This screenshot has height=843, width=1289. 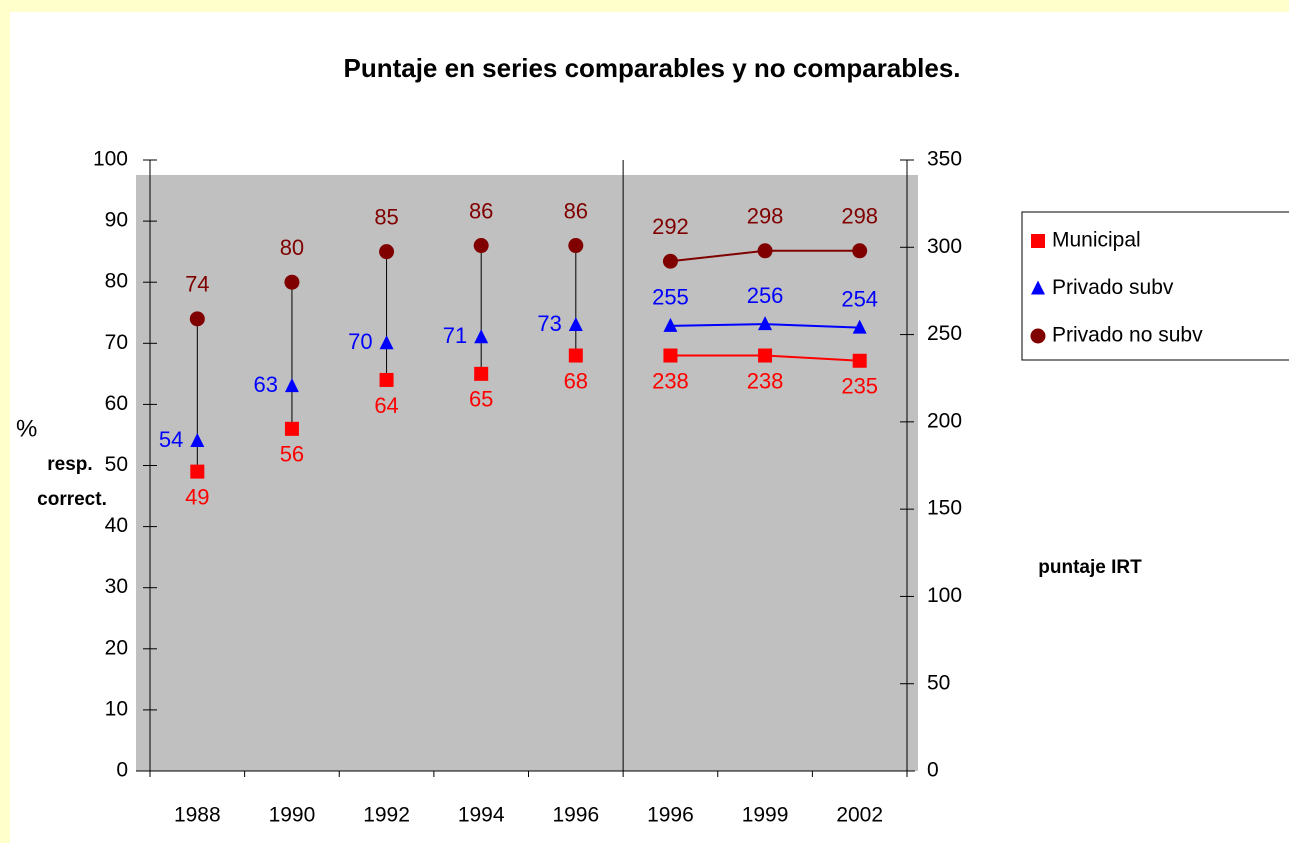 What do you see at coordinates (116, 525) in the screenshot?
I see `y-tick-label: 40` at bounding box center [116, 525].